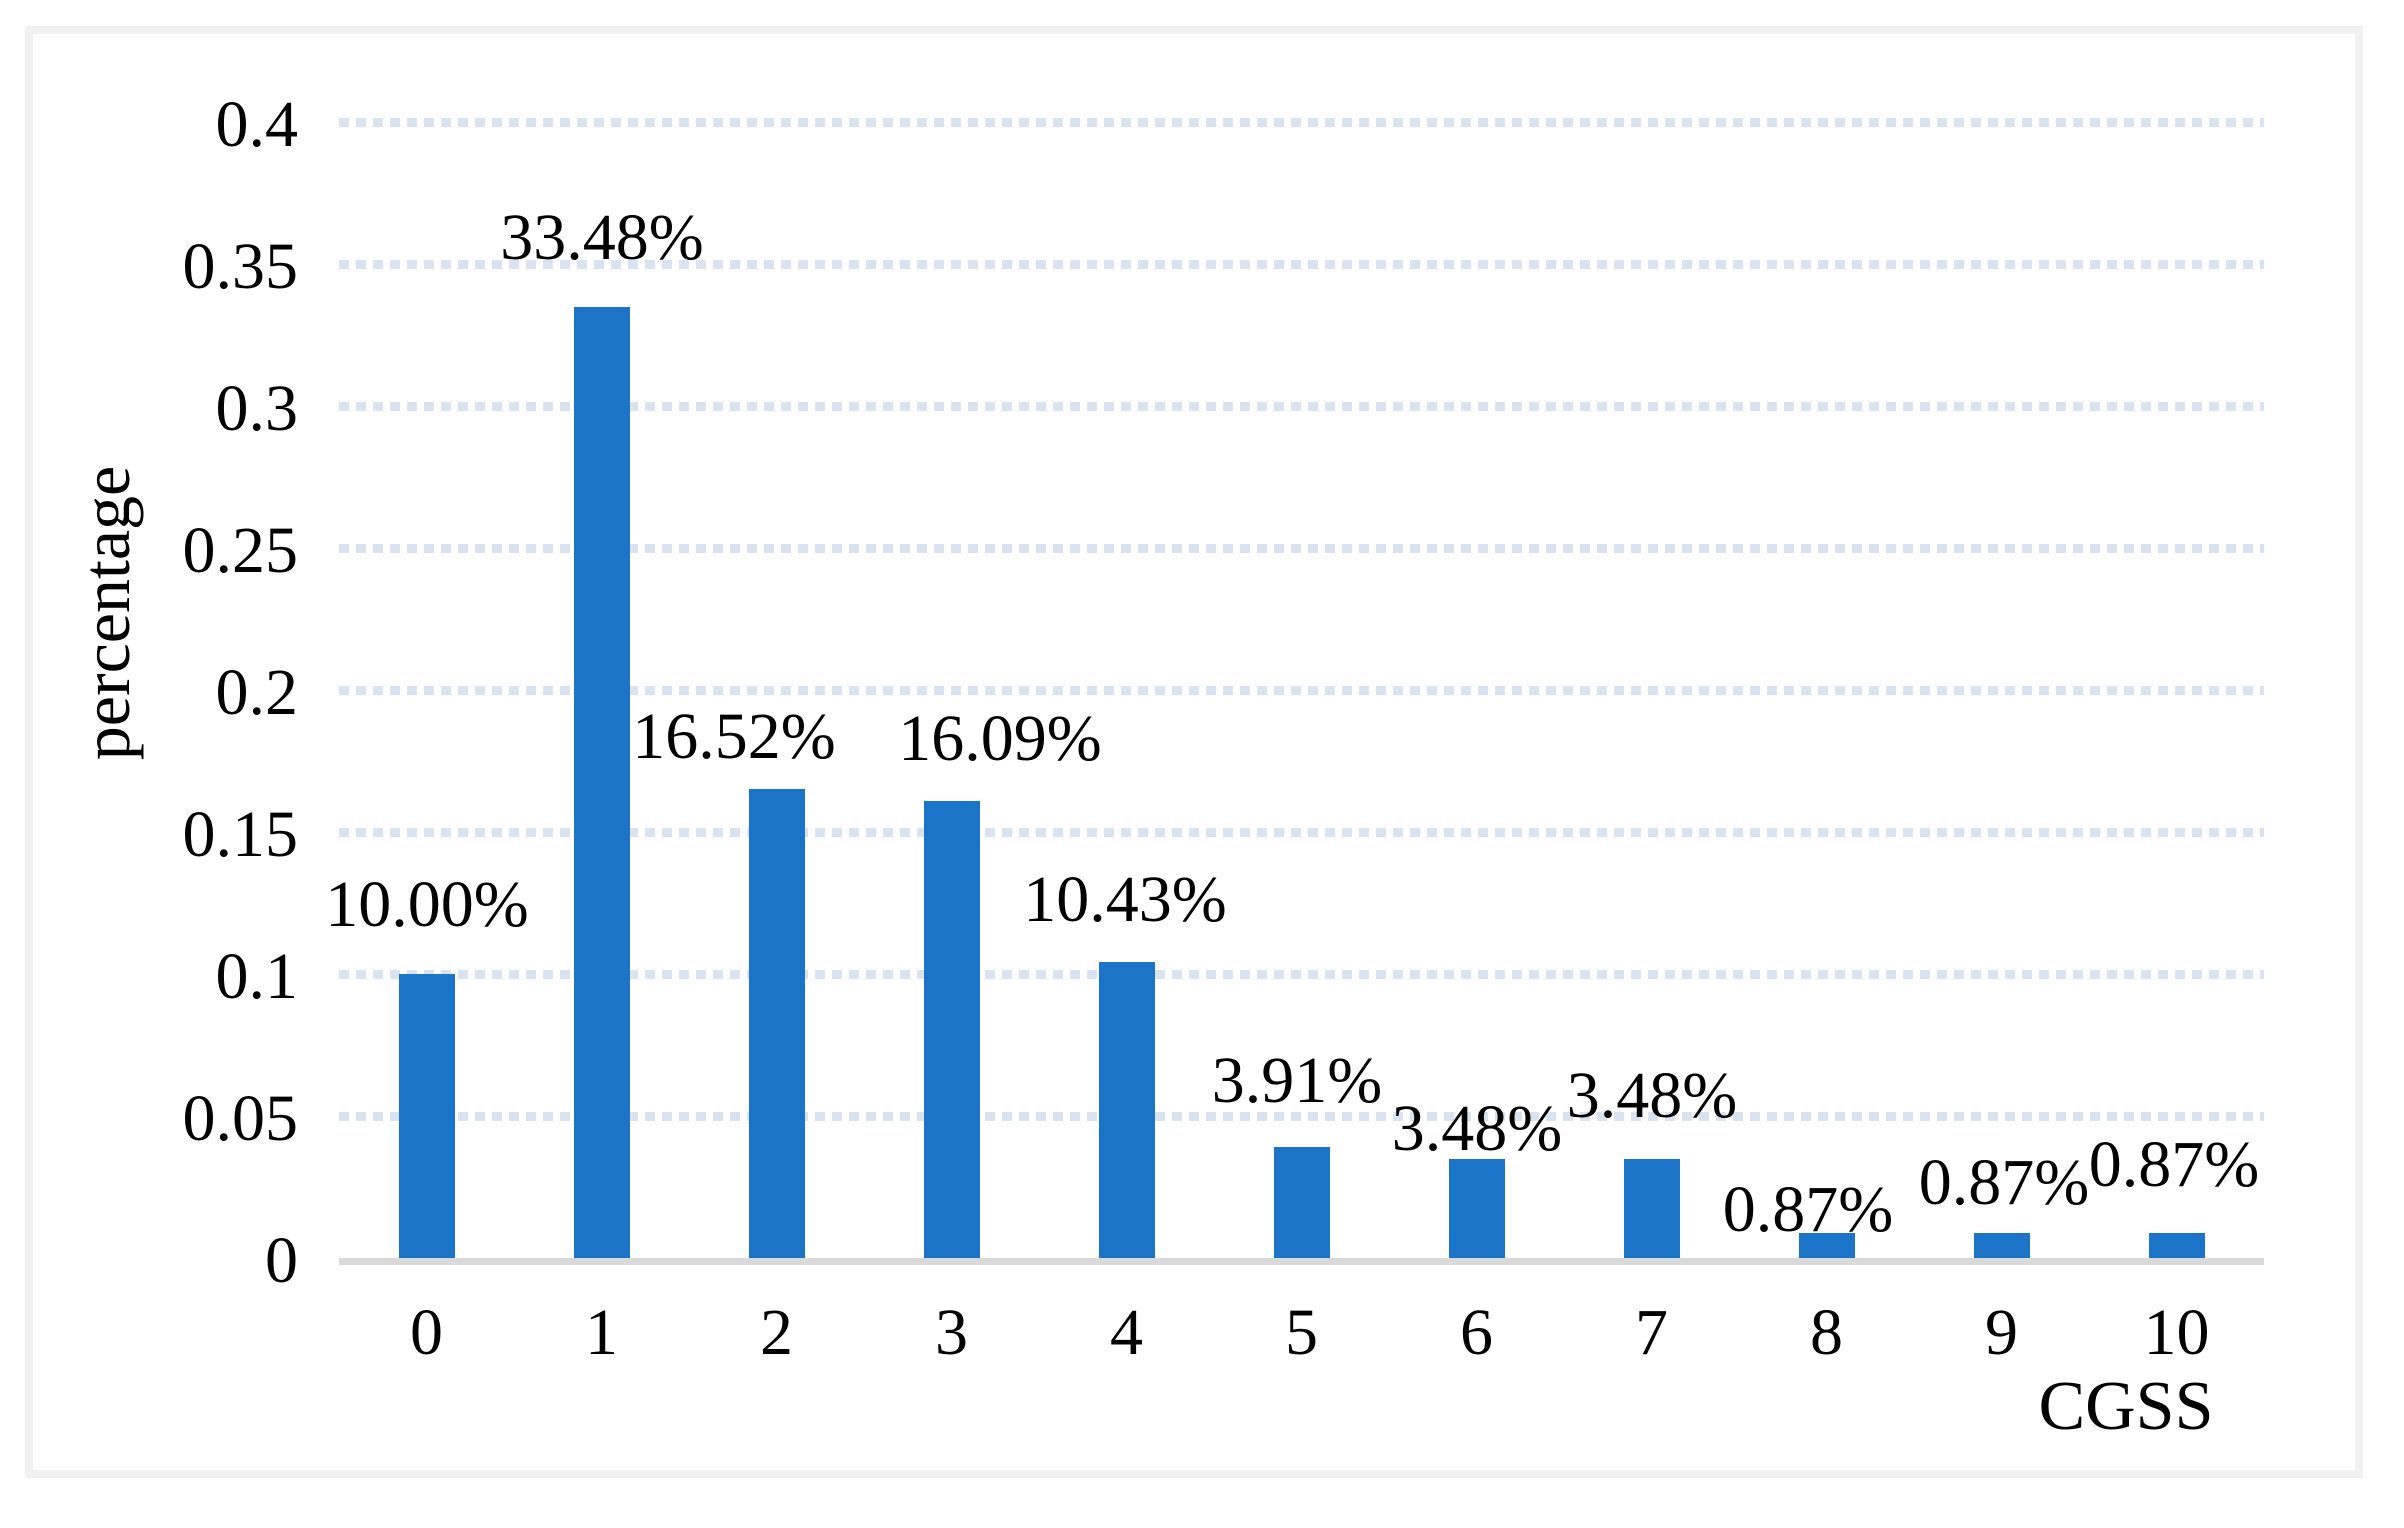 This screenshot has height=1528, width=2404. What do you see at coordinates (240, 550) in the screenshot?
I see `y-tick-label: 0.25` at bounding box center [240, 550].